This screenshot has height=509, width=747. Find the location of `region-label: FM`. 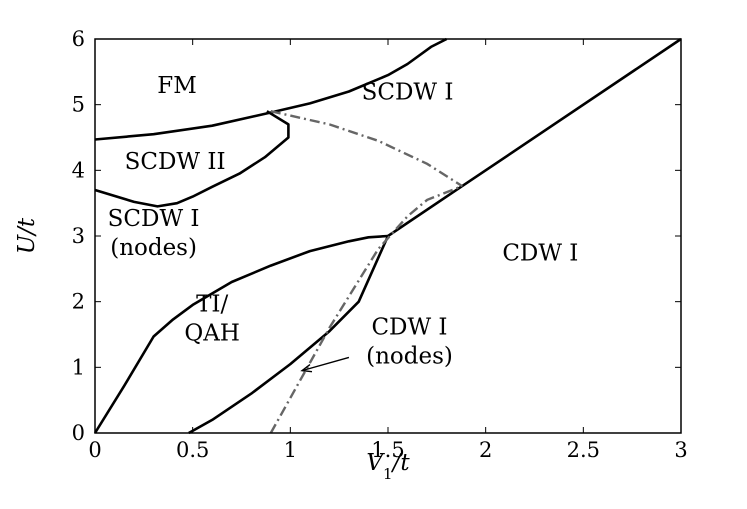

region-label: FM is located at coordinates (177, 86).